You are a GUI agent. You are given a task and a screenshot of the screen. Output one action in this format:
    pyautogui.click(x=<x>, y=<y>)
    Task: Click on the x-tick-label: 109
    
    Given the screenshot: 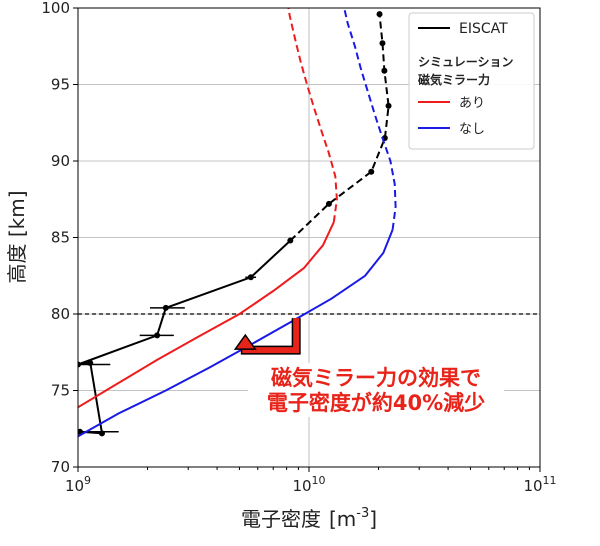 What is the action you would take?
    pyautogui.click(x=78, y=484)
    